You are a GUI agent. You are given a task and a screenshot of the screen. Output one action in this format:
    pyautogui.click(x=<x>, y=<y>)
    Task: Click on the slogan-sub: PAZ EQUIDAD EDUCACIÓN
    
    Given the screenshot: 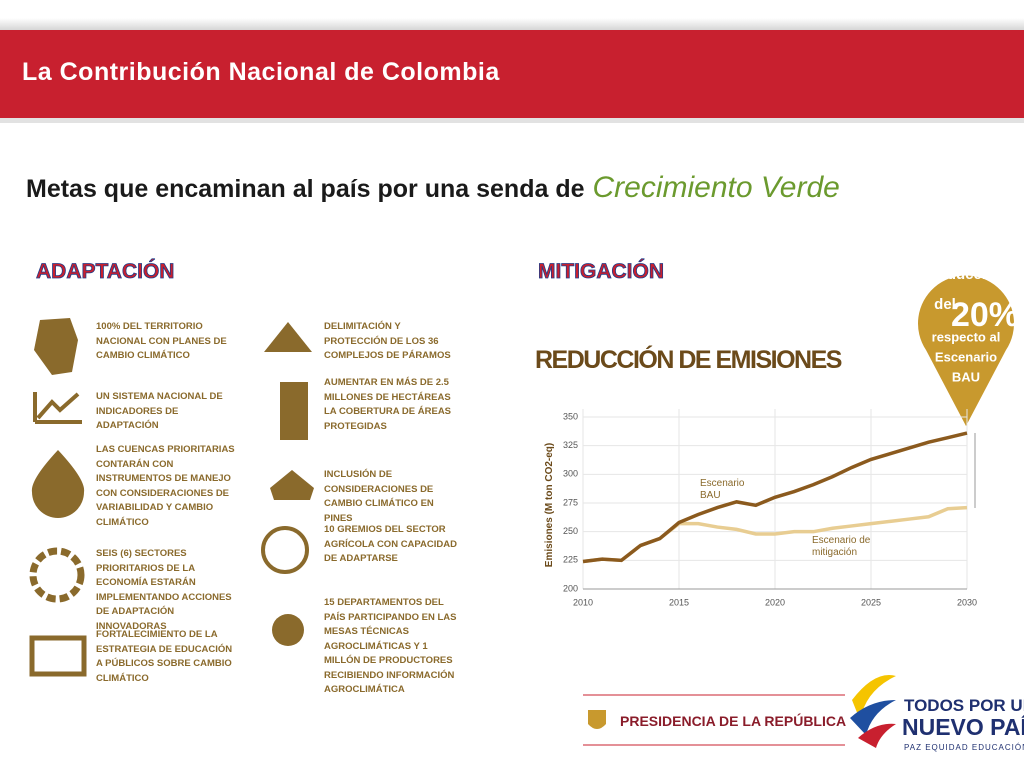 What is the action you would take?
    pyautogui.click(x=964, y=747)
    